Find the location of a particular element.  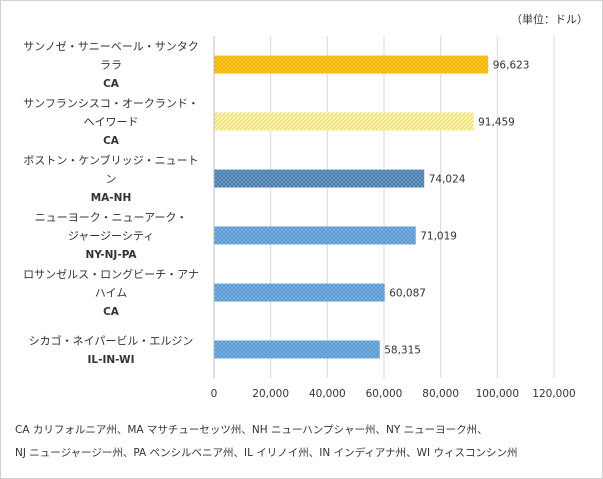

category-label: ハイム is located at coordinates (111, 293).